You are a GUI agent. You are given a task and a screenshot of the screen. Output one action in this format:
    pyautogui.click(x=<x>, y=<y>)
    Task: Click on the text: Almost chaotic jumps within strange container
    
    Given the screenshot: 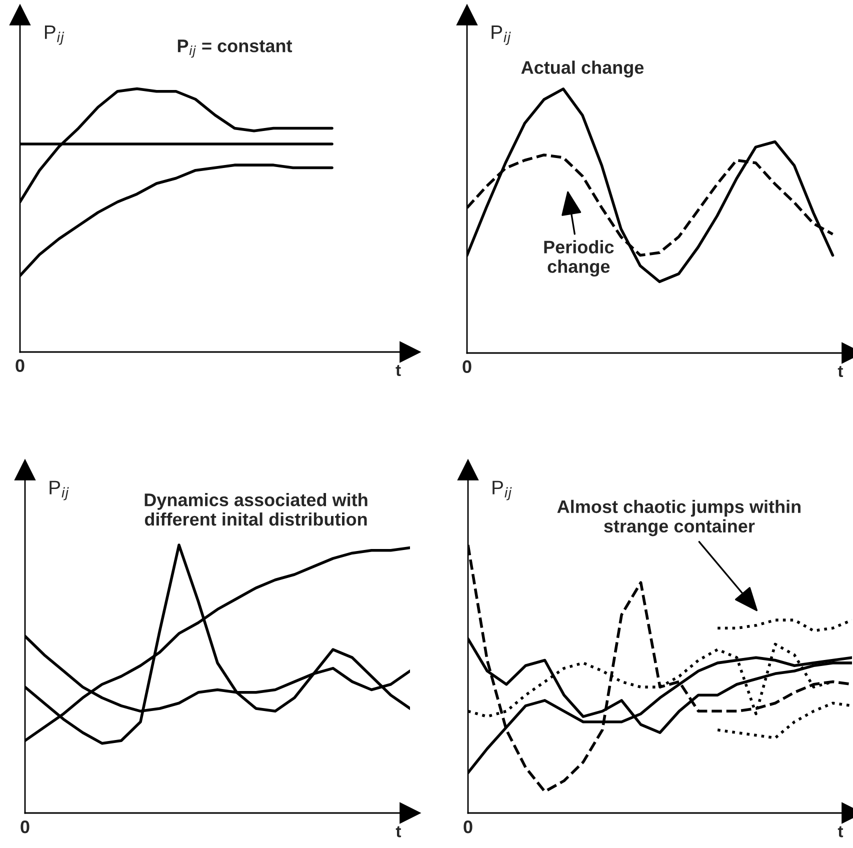 What is the action you would take?
    pyautogui.click(x=678, y=518)
    